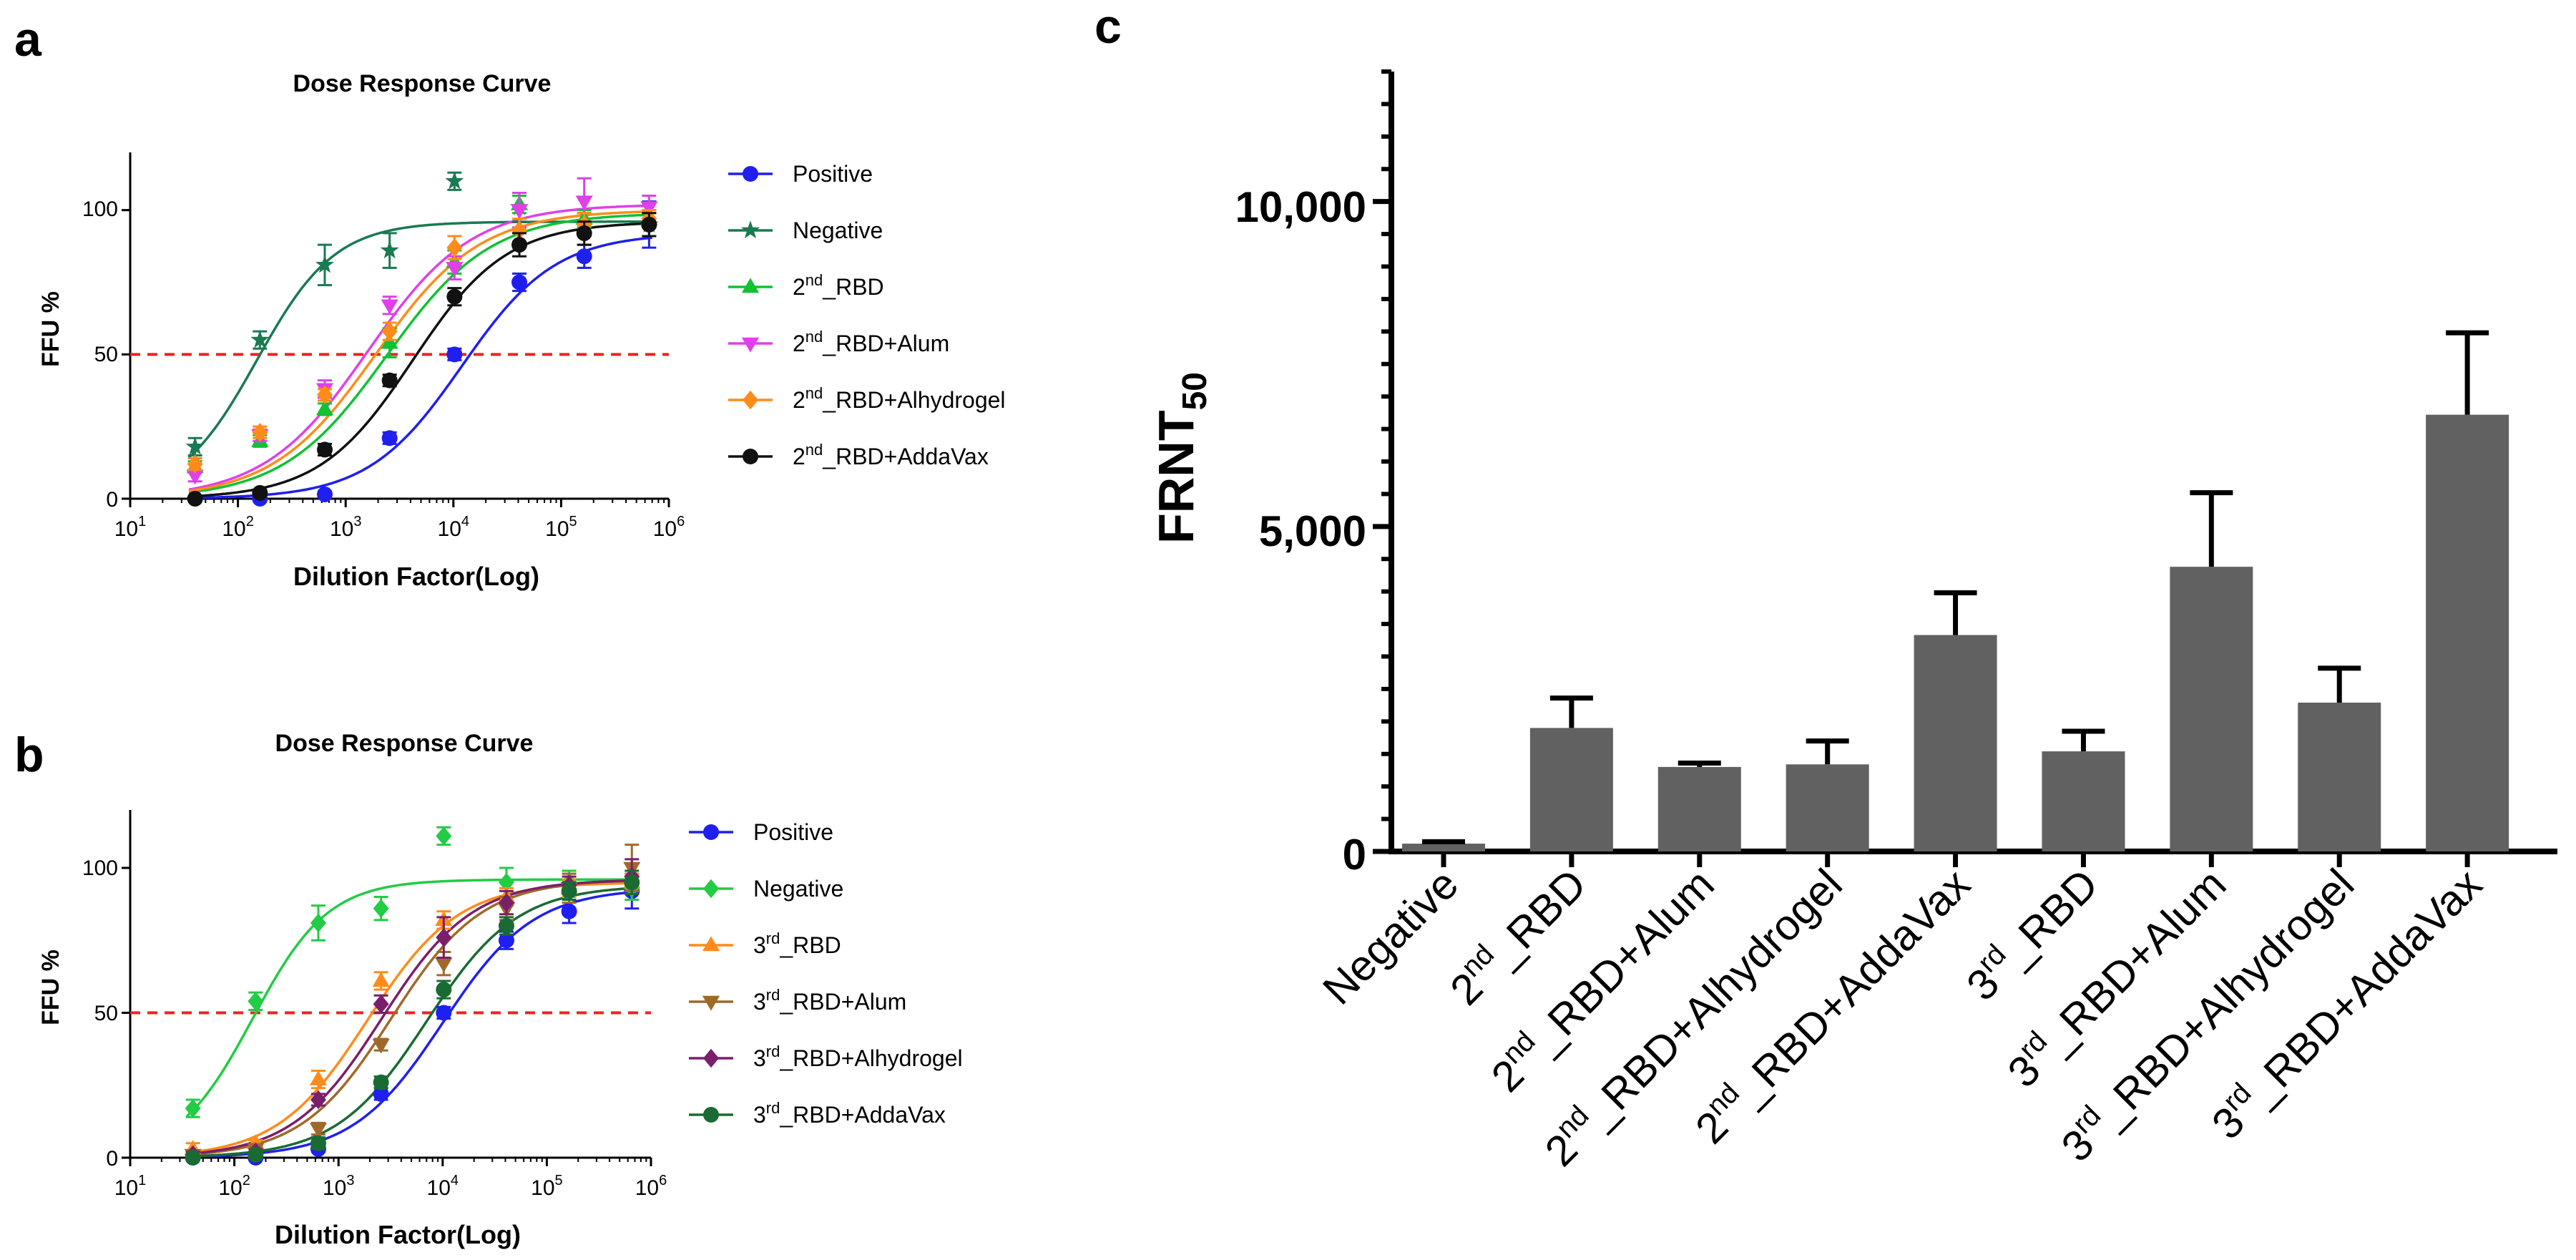 This screenshot has height=1260, width=2576. I want to click on legend-marker-3rd-rbd-alhydrogel, so click(711, 1058).